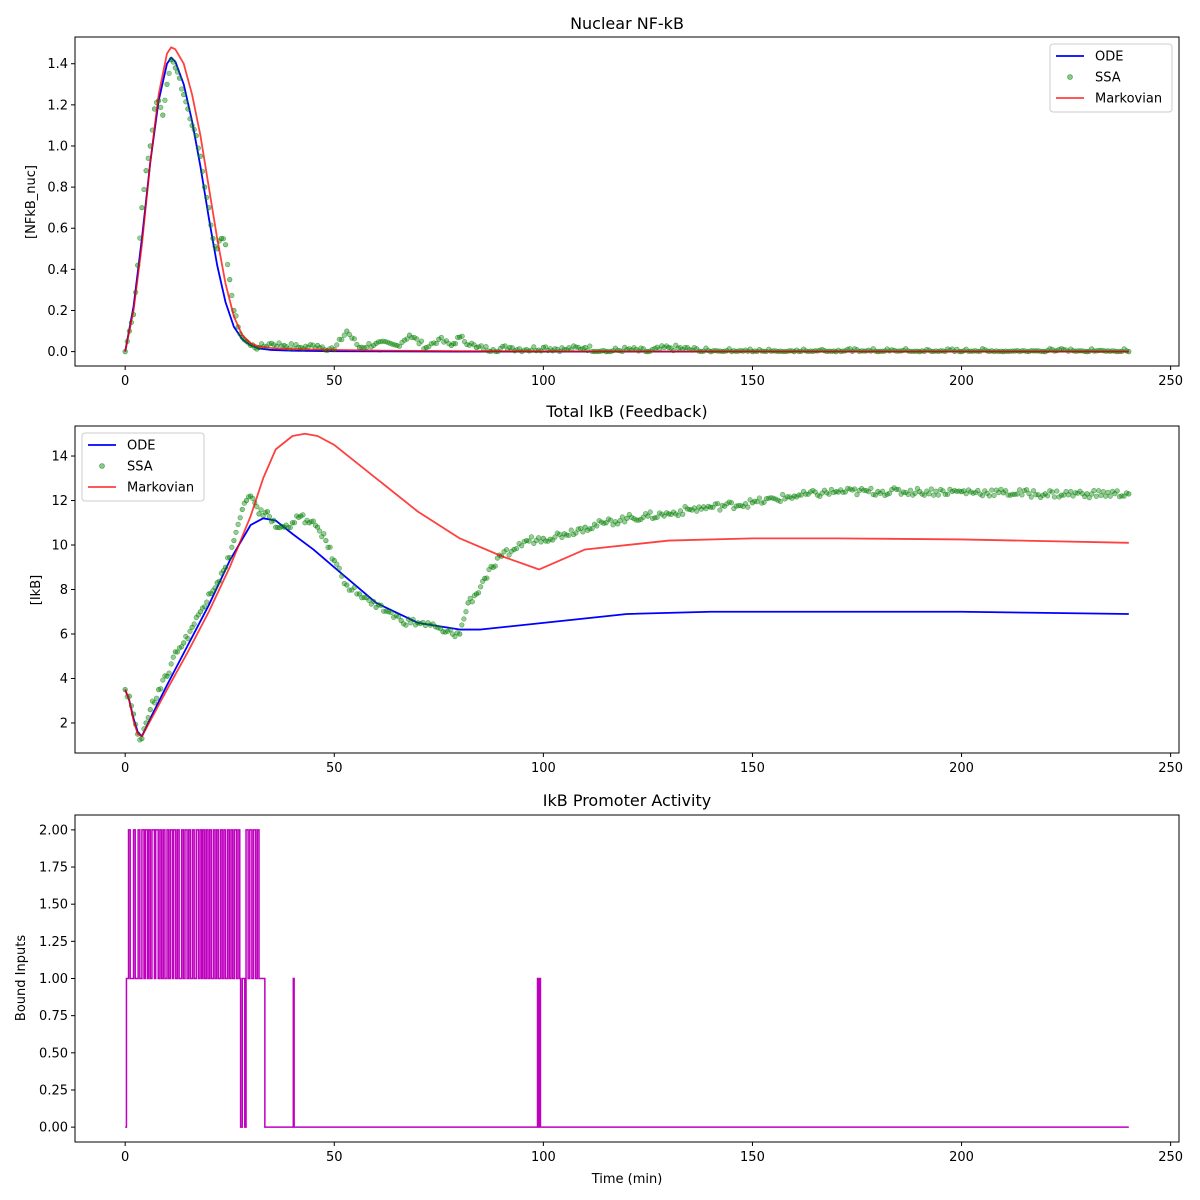  I want to click on y-tick-label: 2, so click(64, 723).